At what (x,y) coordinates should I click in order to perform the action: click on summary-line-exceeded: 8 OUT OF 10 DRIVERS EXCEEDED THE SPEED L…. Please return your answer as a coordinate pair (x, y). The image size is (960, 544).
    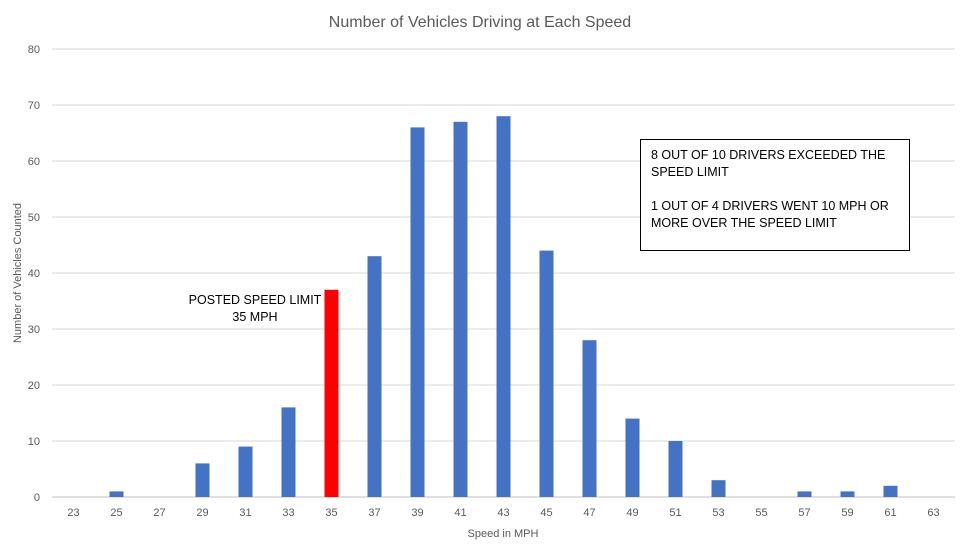
    Looking at the image, I should click on (768, 163).